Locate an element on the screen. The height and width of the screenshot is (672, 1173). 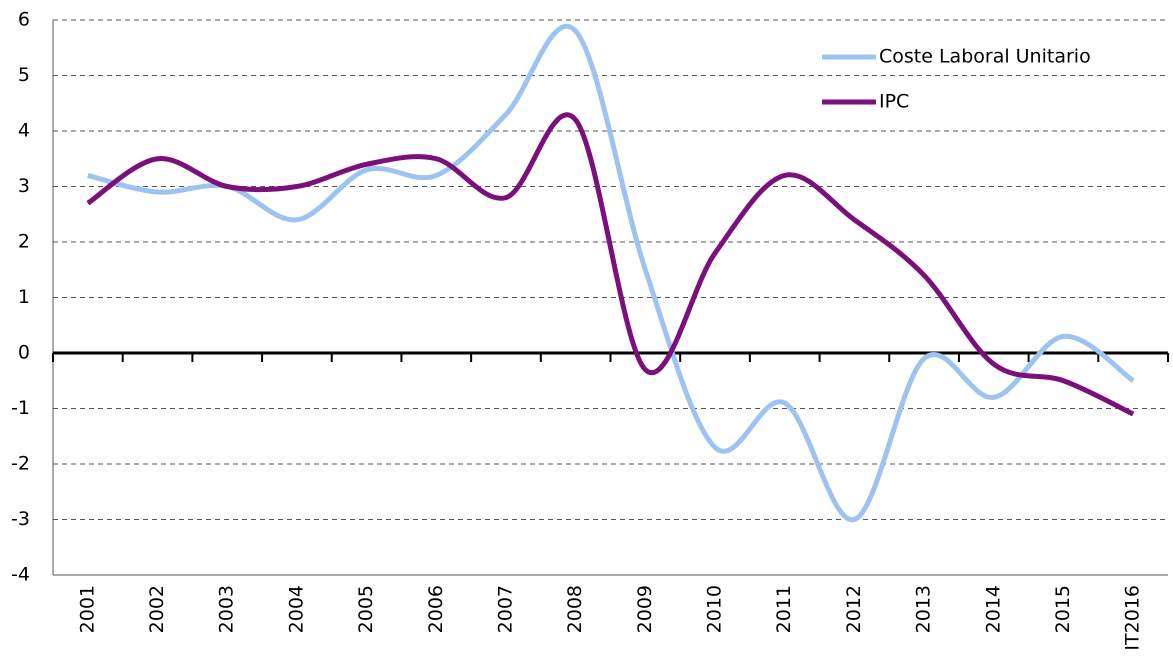
x-tick-label: 2002 is located at coordinates (157, 609).